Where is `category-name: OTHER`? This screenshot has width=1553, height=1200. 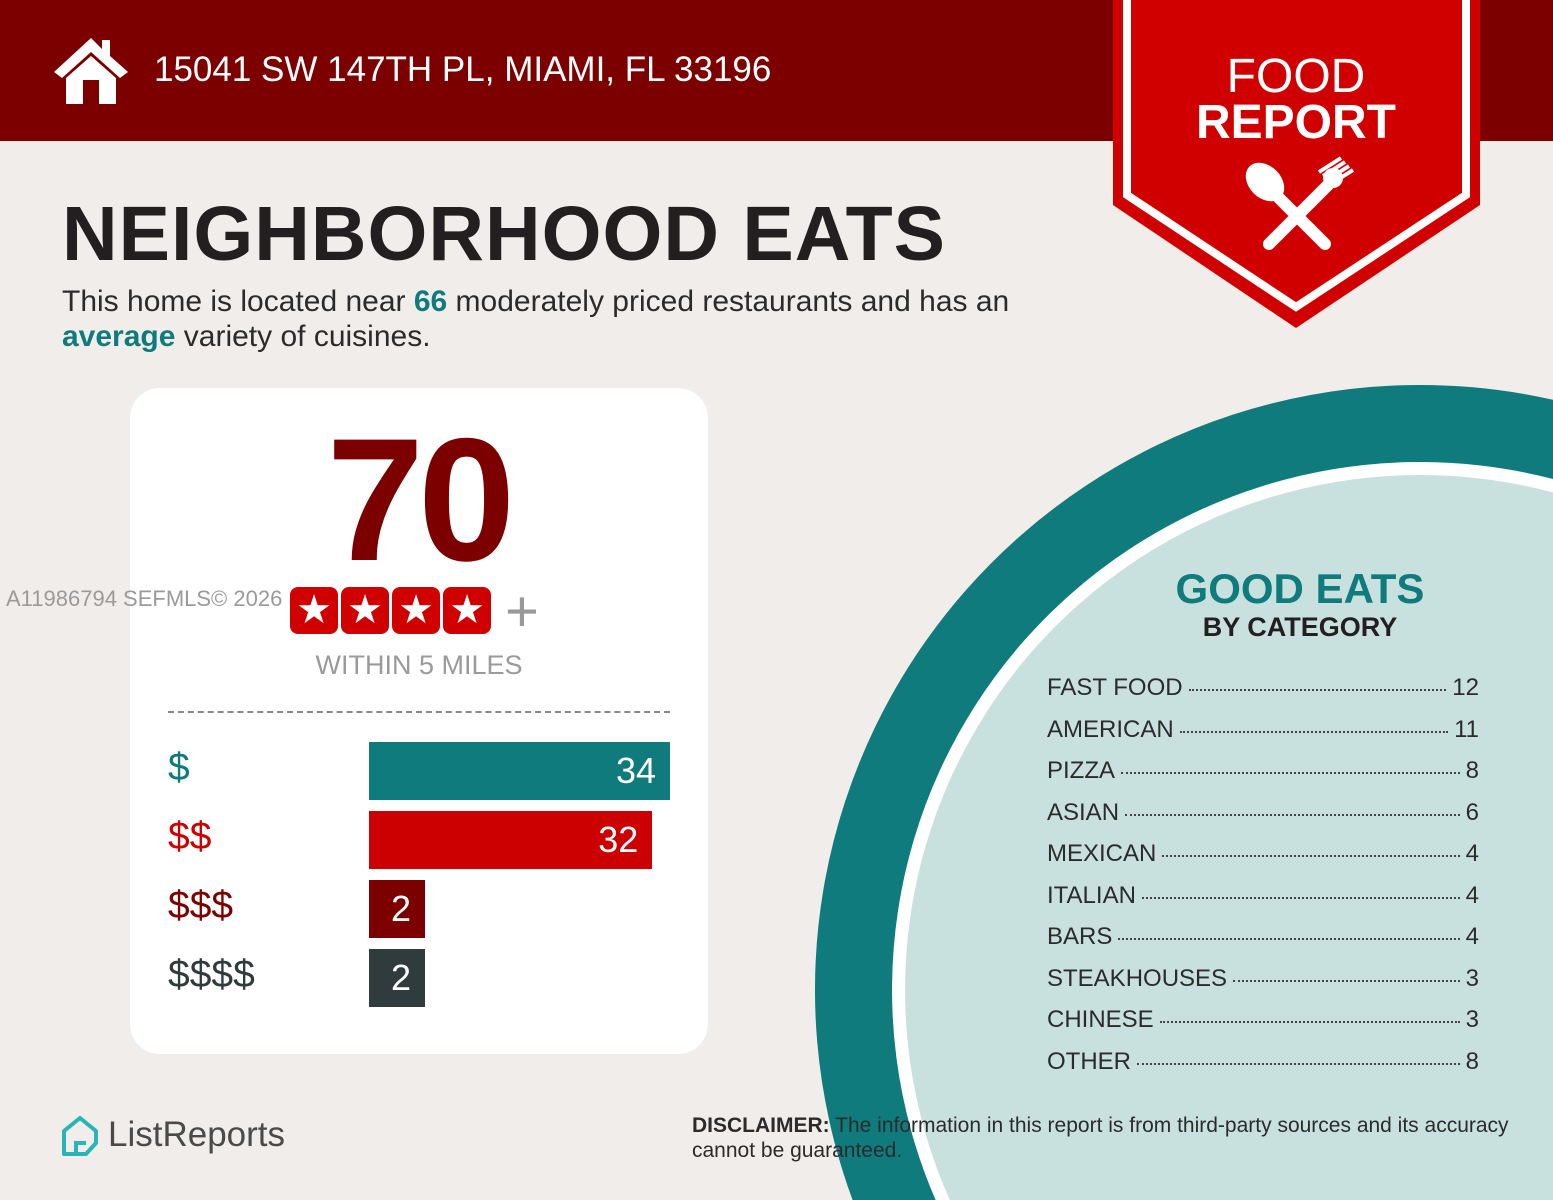
category-name: OTHER is located at coordinates (1089, 1061).